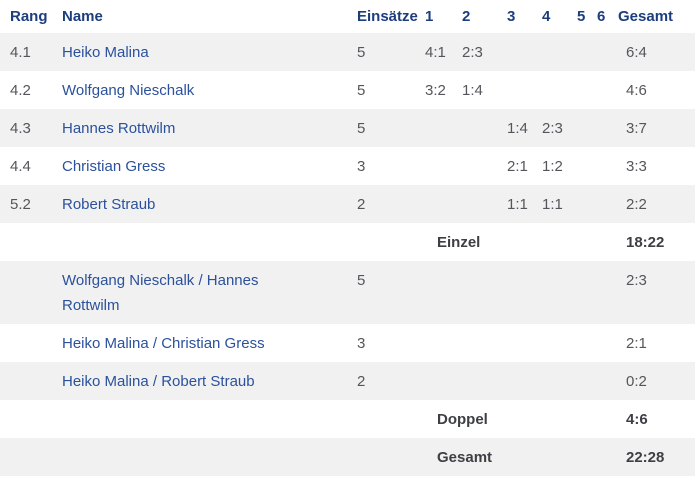 Image resolution: width=695 pixels, height=485 pixels. I want to click on doubles-row: Heiko Malina / Robert Straub 2 0:2, so click(347, 381).